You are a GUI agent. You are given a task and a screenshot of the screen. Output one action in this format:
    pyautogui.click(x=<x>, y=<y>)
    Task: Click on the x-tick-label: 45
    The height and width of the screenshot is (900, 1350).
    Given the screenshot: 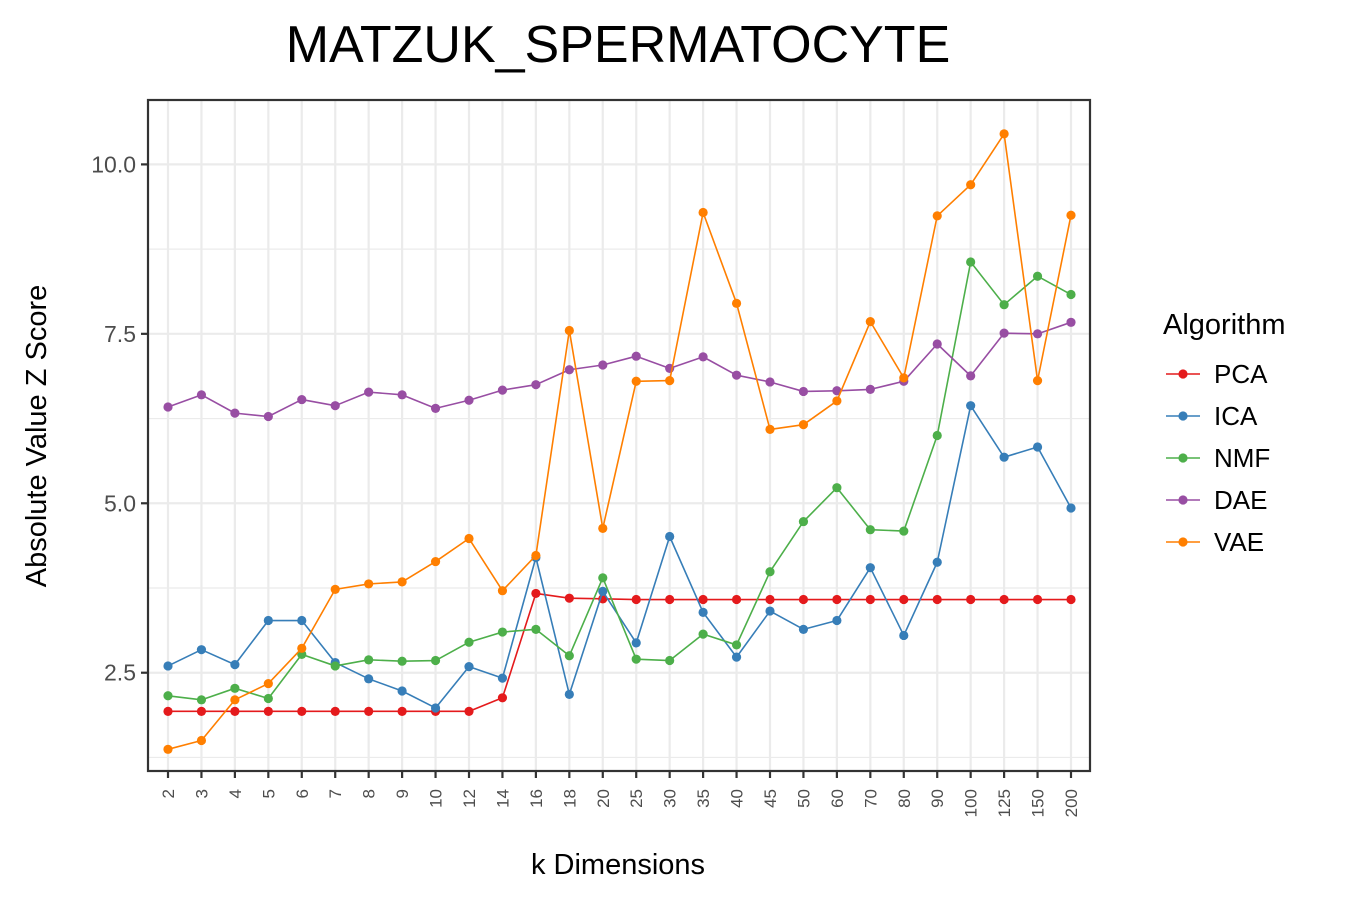 What is the action you would take?
    pyautogui.click(x=770, y=798)
    